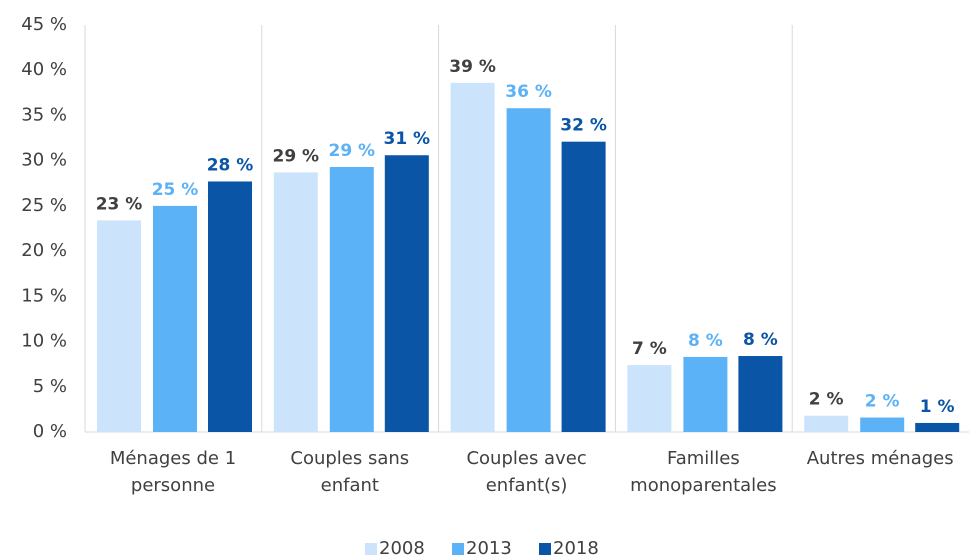  What do you see at coordinates (472, 67) in the screenshot?
I see `data-label: 39 %` at bounding box center [472, 67].